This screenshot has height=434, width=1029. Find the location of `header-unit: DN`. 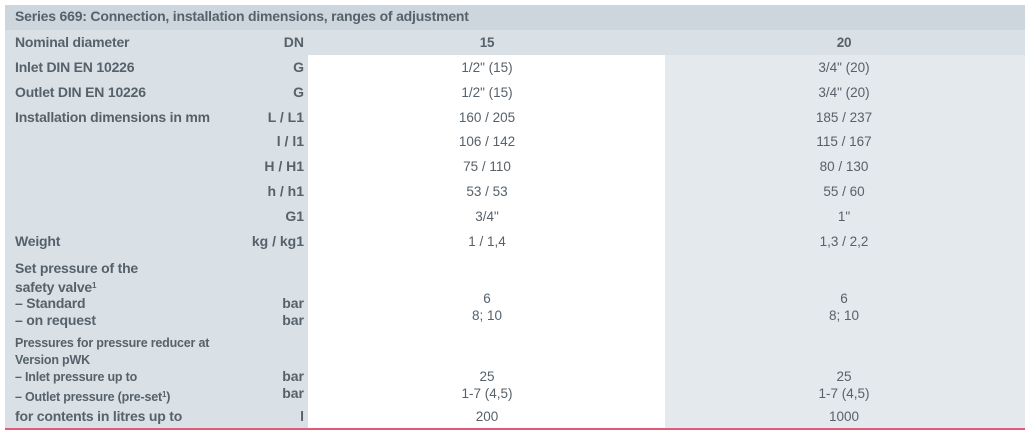

header-unit: DN is located at coordinates (293, 42).